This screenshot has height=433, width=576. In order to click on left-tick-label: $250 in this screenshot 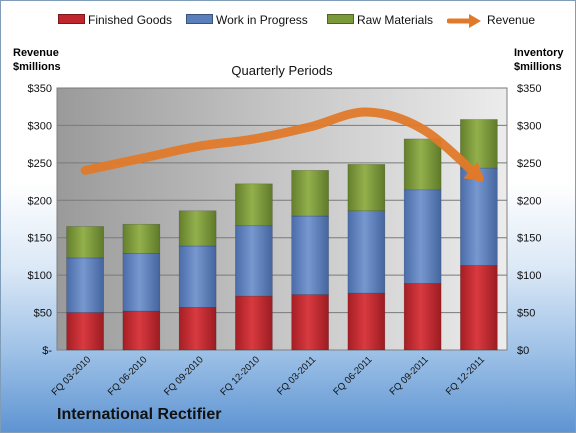, I will do `click(40, 164)`.